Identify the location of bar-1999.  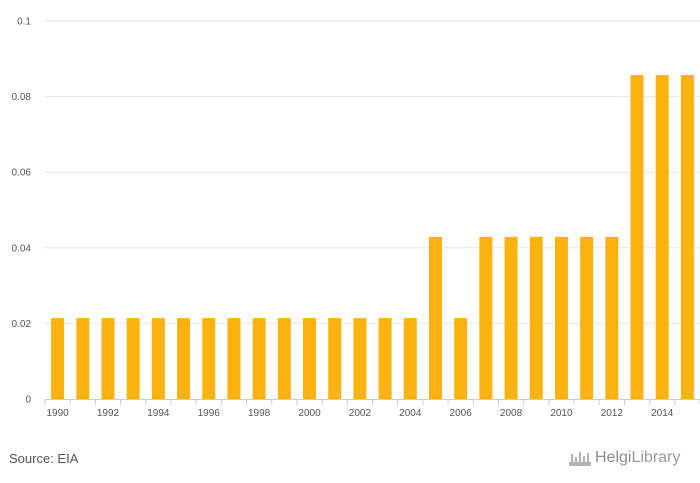
(284, 358).